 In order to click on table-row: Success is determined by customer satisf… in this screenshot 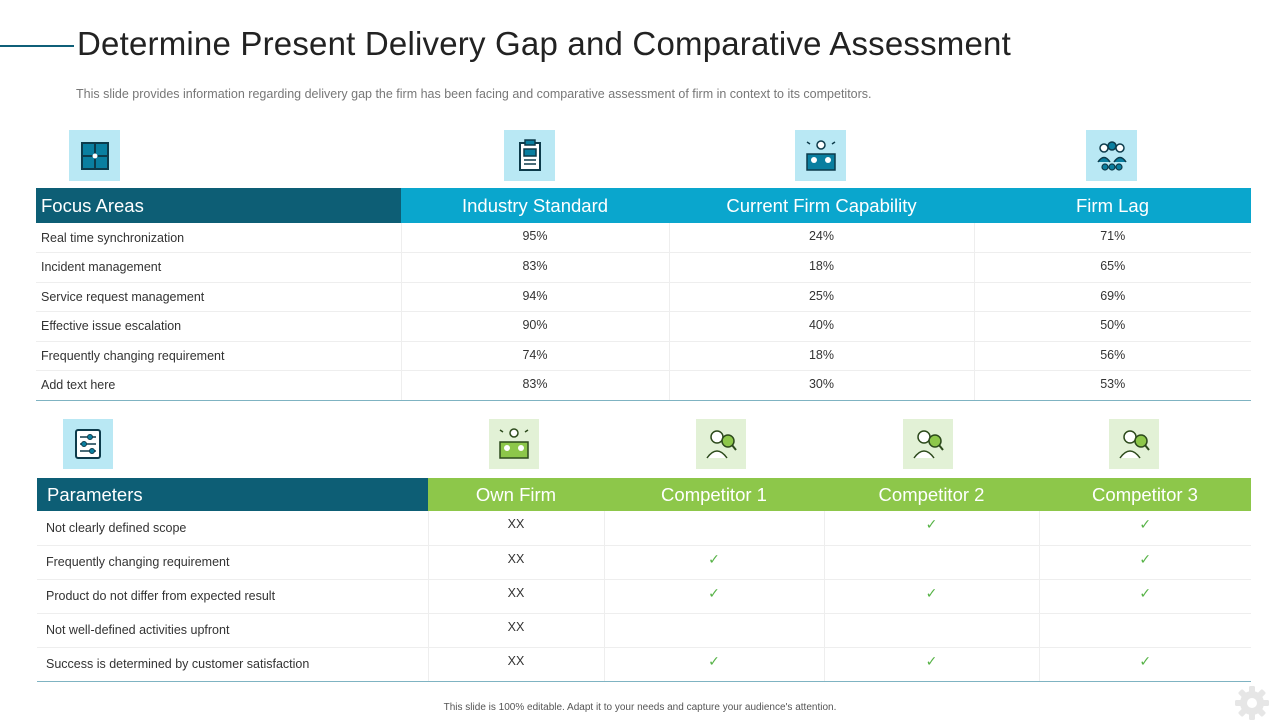, I will do `click(644, 664)`.